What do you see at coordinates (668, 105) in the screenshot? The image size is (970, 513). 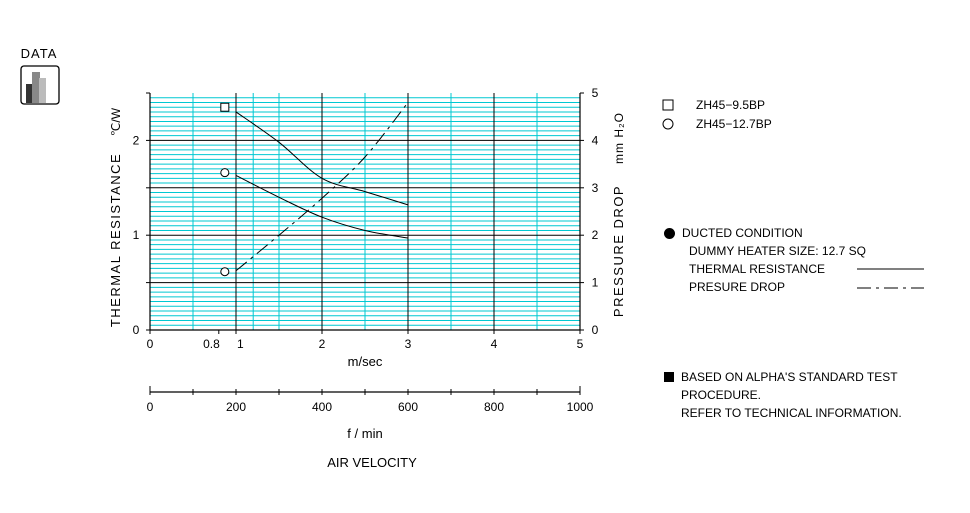 I see `legend-square-icon` at bounding box center [668, 105].